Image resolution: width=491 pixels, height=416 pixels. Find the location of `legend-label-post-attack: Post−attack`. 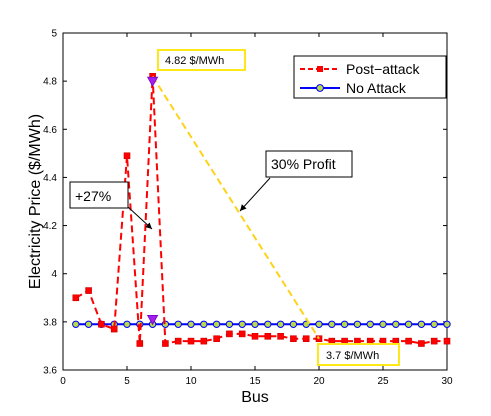

legend-label-post-attack: Post−attack is located at coordinates (383, 69).